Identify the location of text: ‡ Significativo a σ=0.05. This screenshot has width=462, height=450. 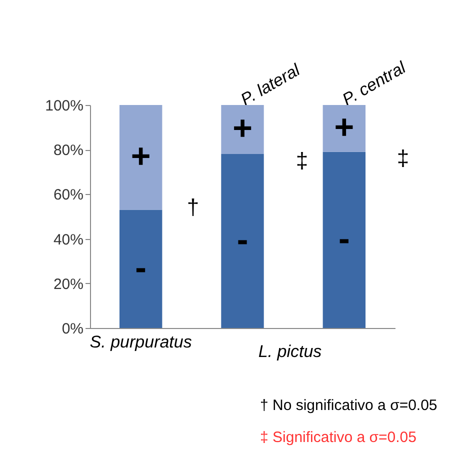
(338, 437).